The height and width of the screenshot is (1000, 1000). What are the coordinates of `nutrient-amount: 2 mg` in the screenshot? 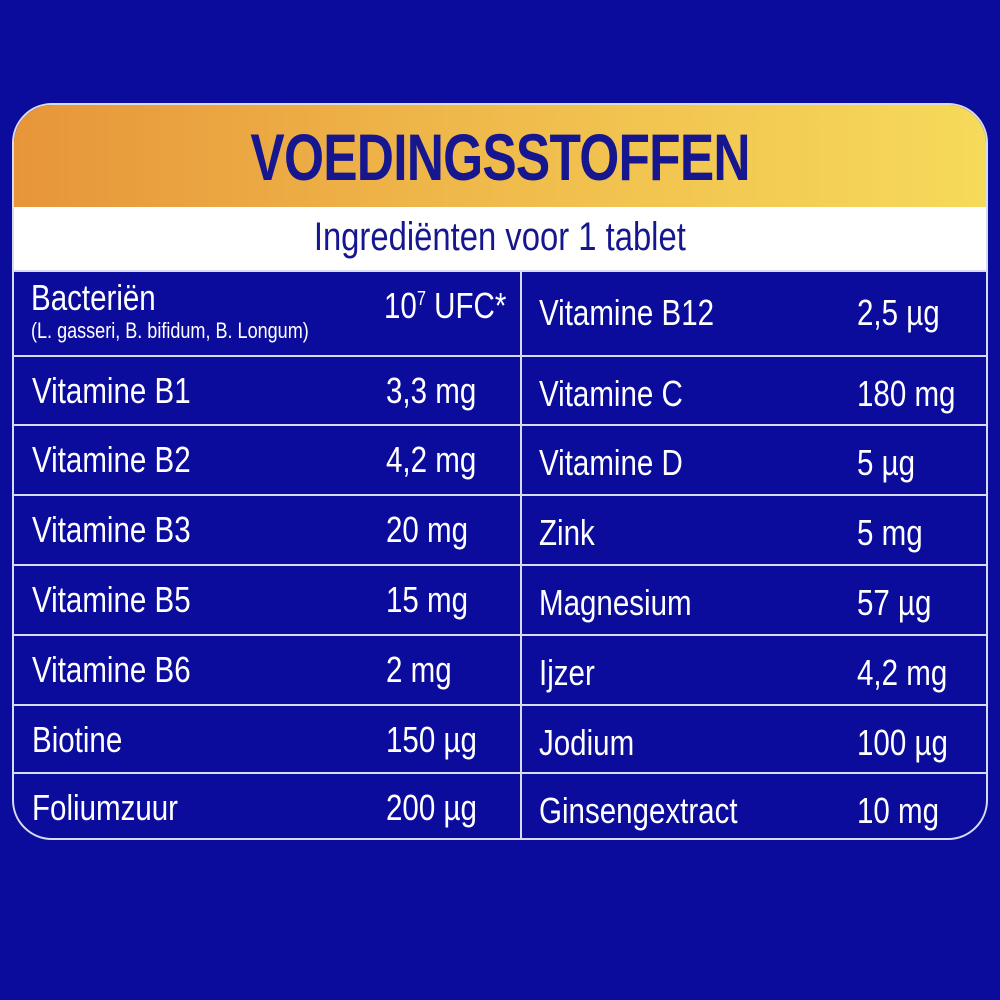 It's located at (419, 669).